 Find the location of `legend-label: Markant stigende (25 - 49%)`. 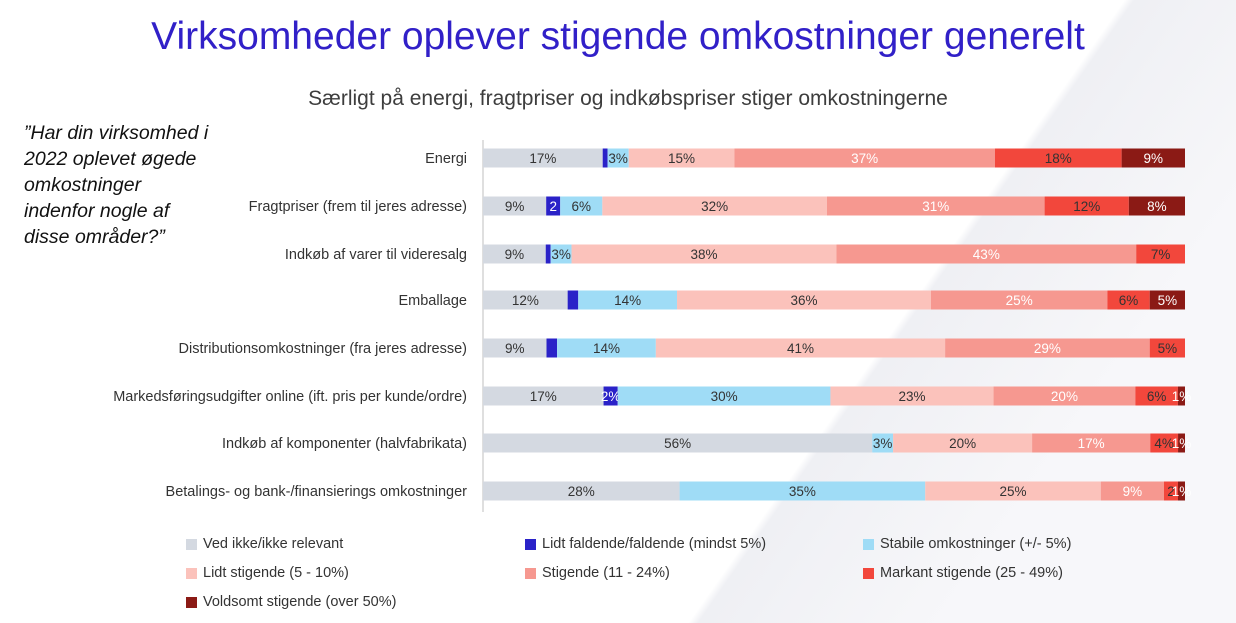

legend-label: Markant stigende (25 - 49%) is located at coordinates (971, 573).